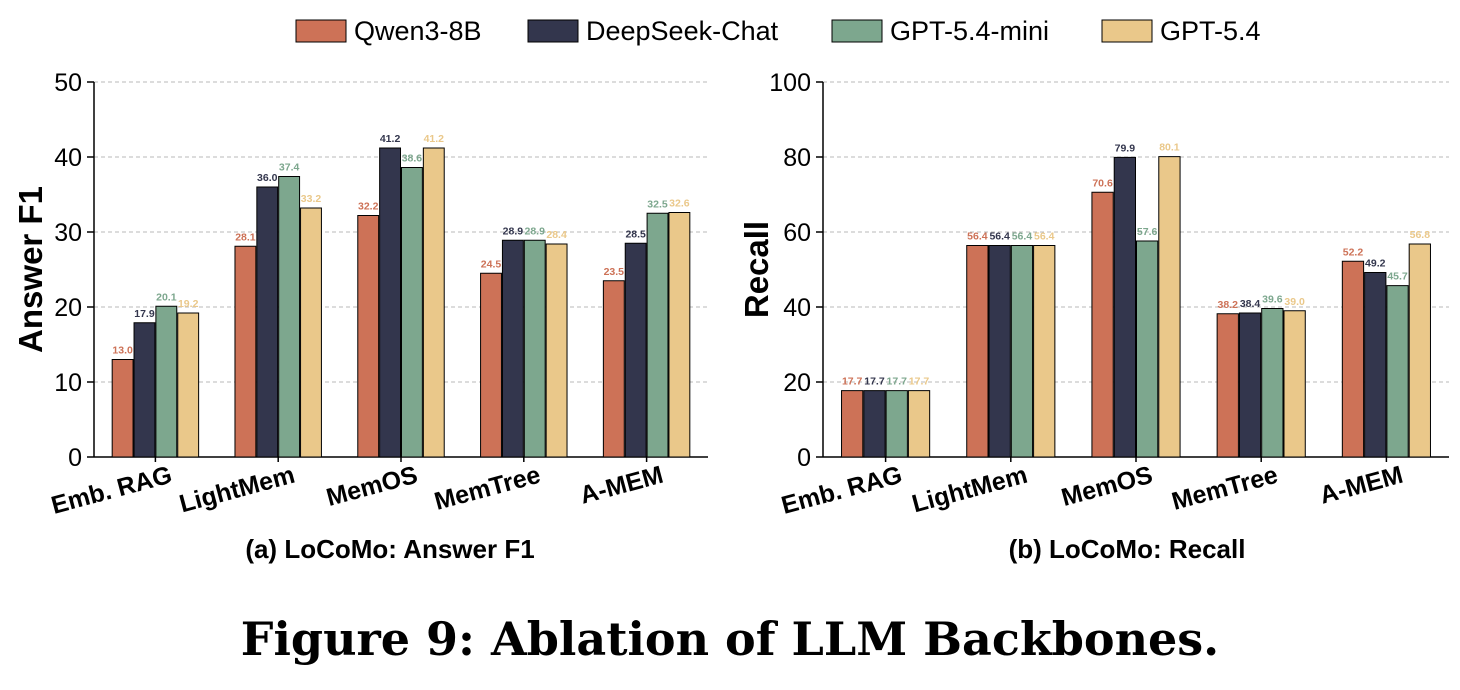  Describe the element at coordinates (491, 264) in the screenshot. I see `data-label-qwen3-8b-memtree: 24.5` at that location.